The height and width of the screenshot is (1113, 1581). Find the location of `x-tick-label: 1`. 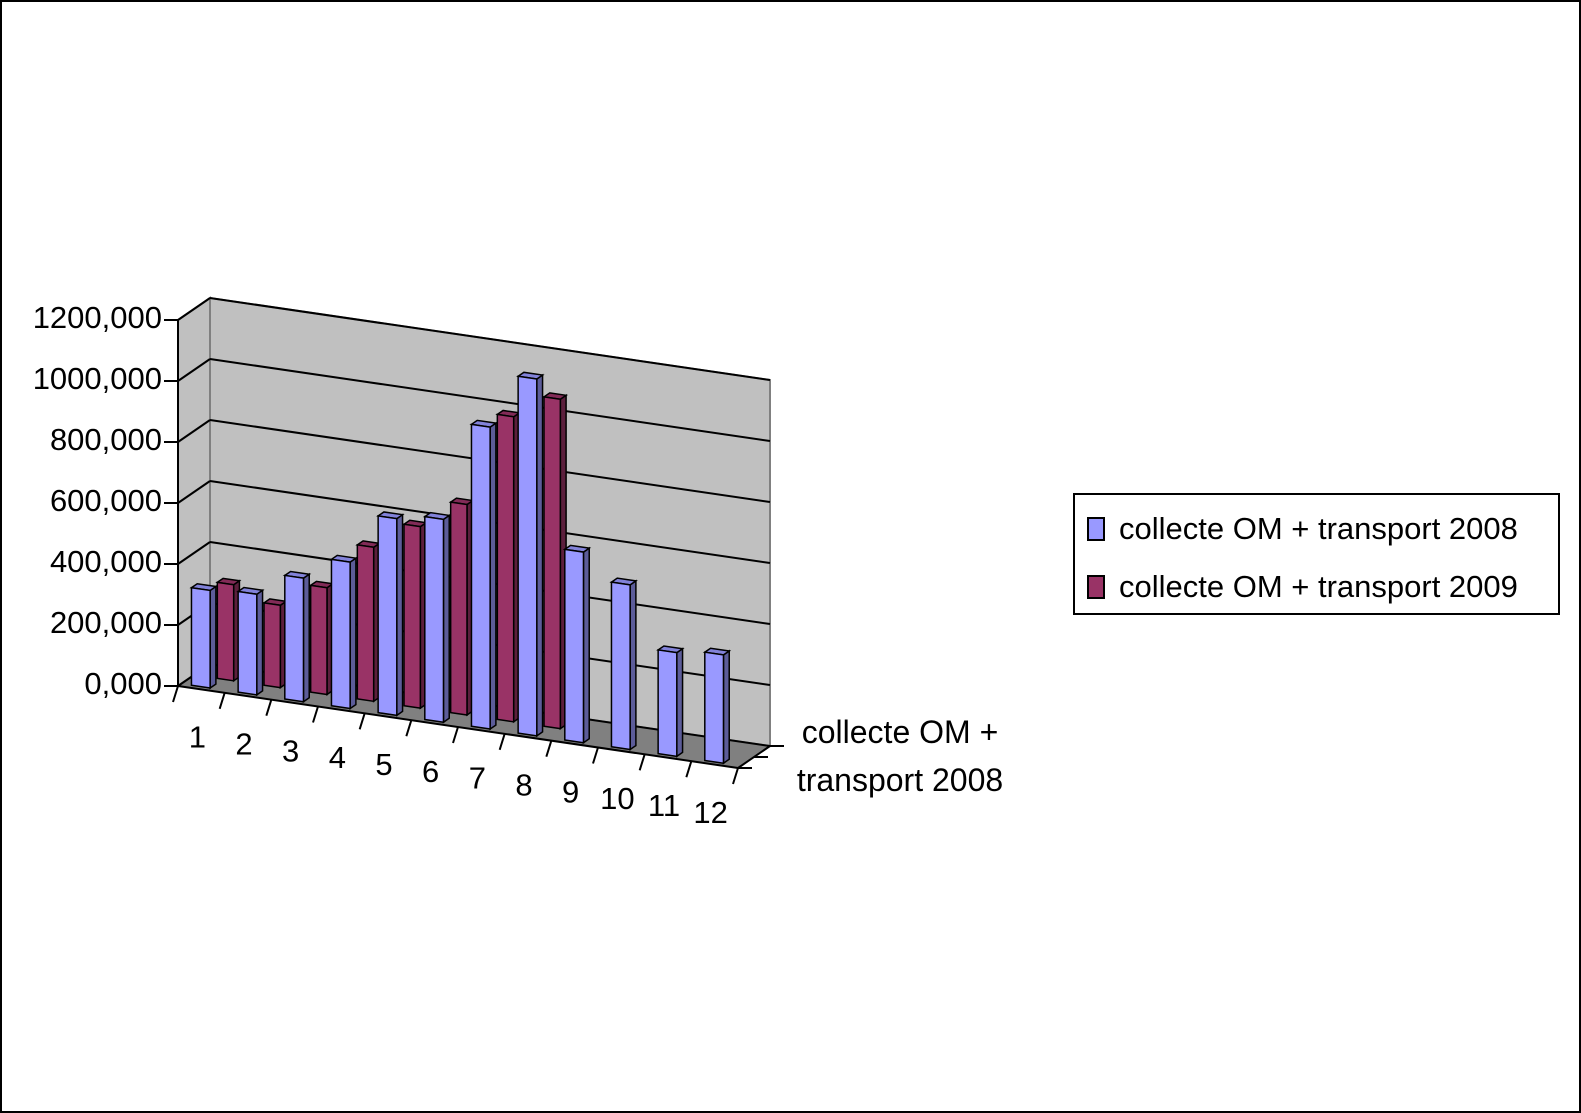

x-tick-label: 1 is located at coordinates (197, 737).